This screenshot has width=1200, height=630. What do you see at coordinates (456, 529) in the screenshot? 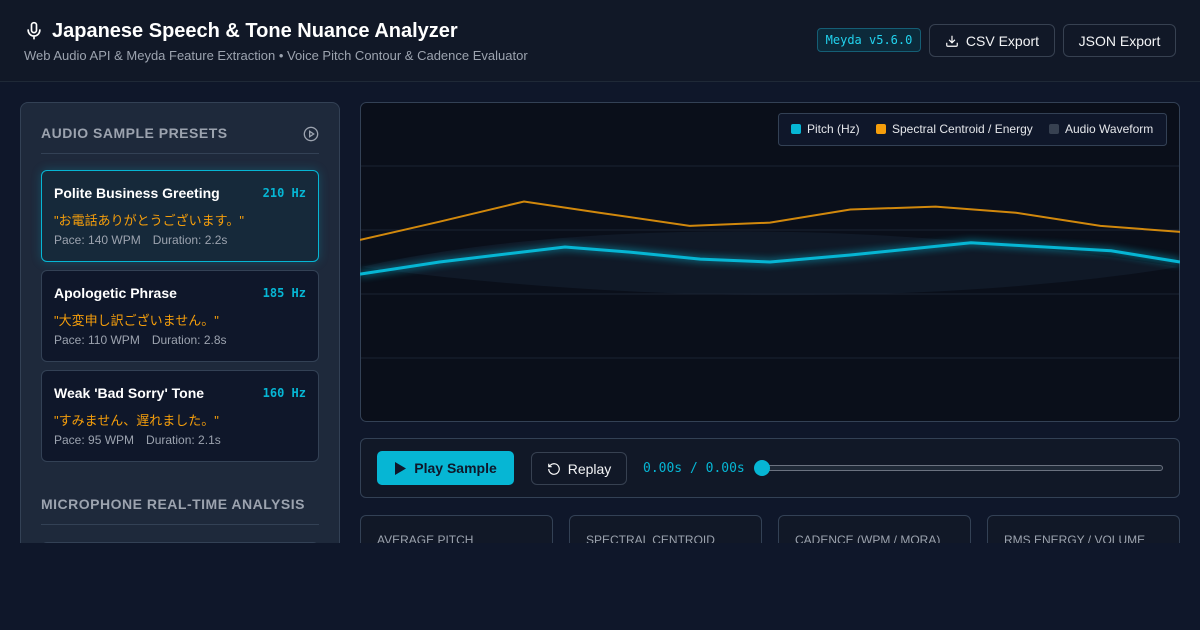
I see `stat-card: AVERAGE PITCH` at bounding box center [456, 529].